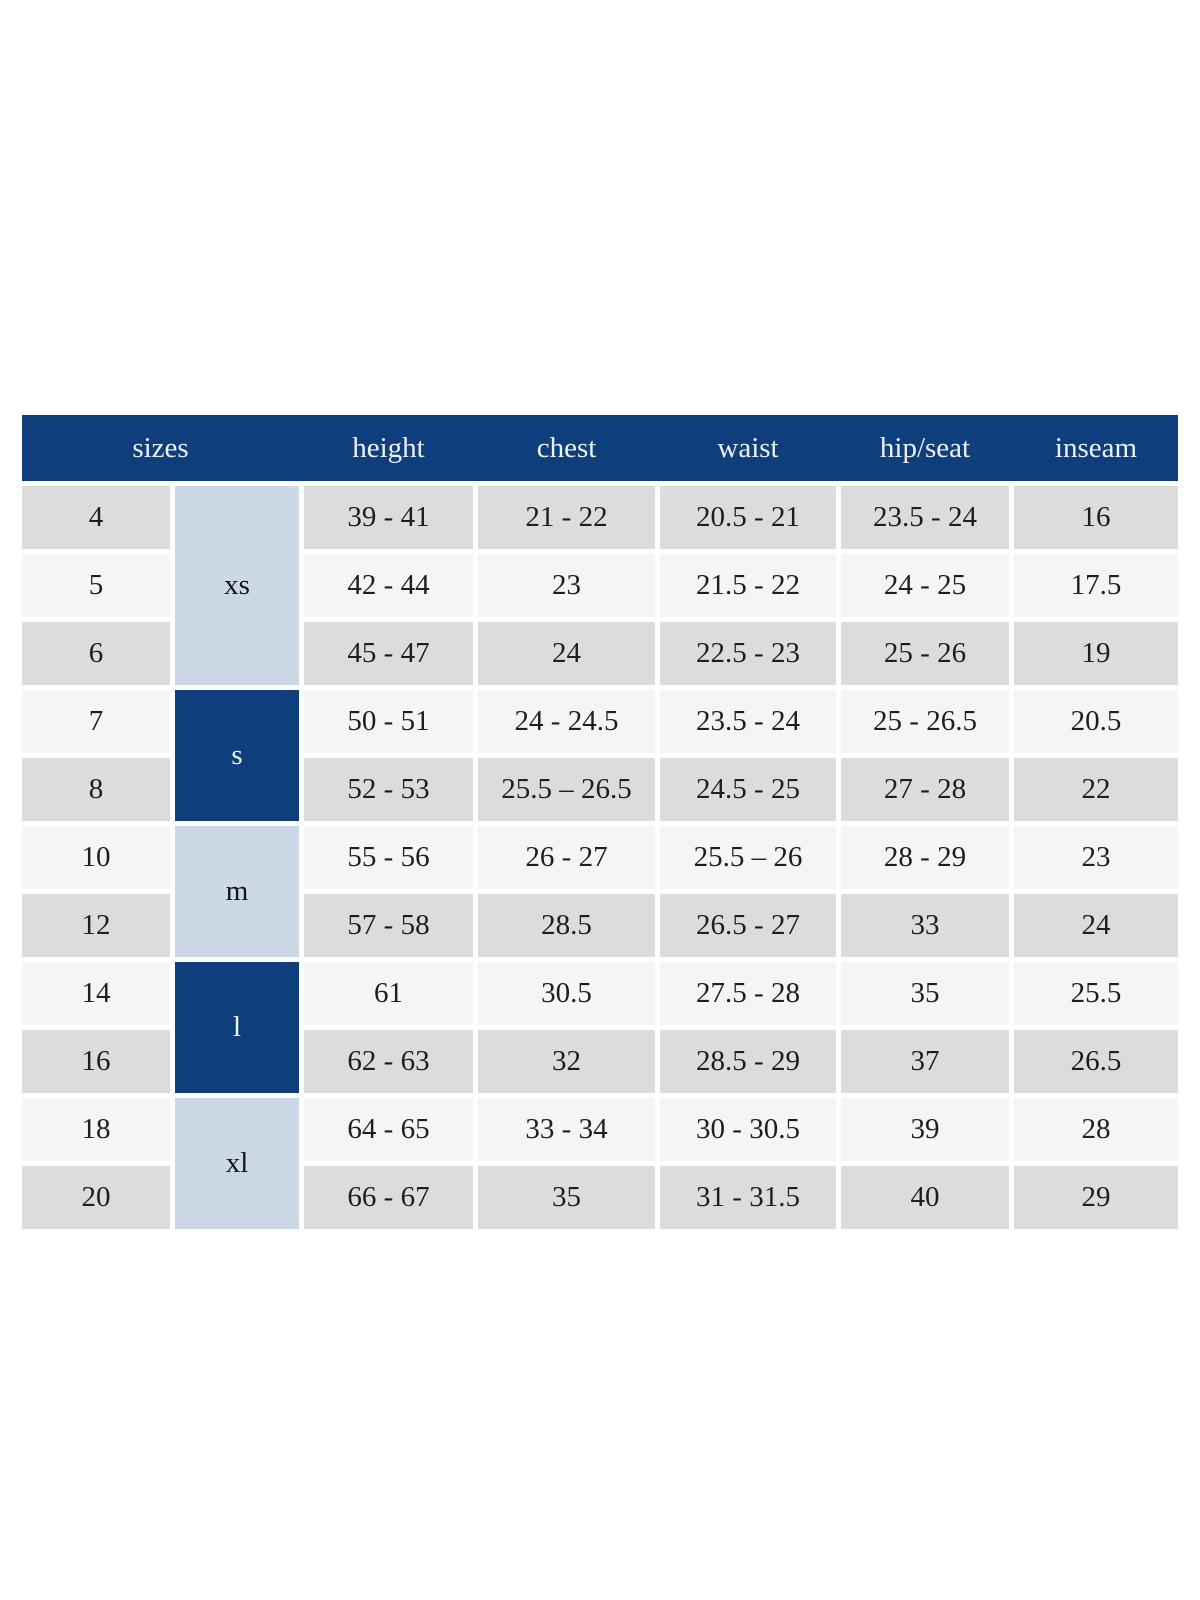 The width and height of the screenshot is (1200, 1600). Describe the element at coordinates (388, 857) in the screenshot. I see `height-cell: 55 - 56` at that location.